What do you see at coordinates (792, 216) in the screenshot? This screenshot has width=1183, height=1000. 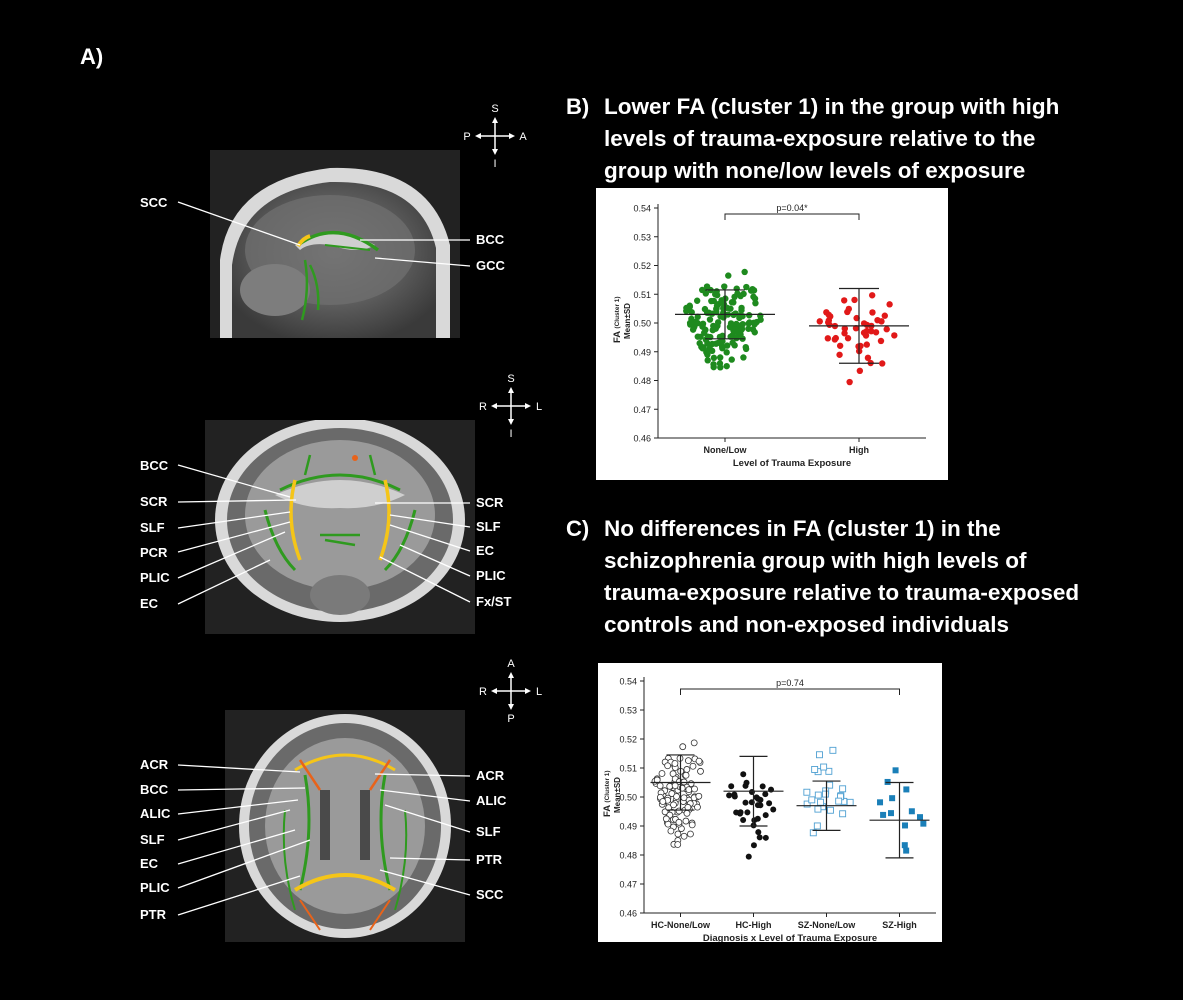 I see `significance-bracket` at bounding box center [792, 216].